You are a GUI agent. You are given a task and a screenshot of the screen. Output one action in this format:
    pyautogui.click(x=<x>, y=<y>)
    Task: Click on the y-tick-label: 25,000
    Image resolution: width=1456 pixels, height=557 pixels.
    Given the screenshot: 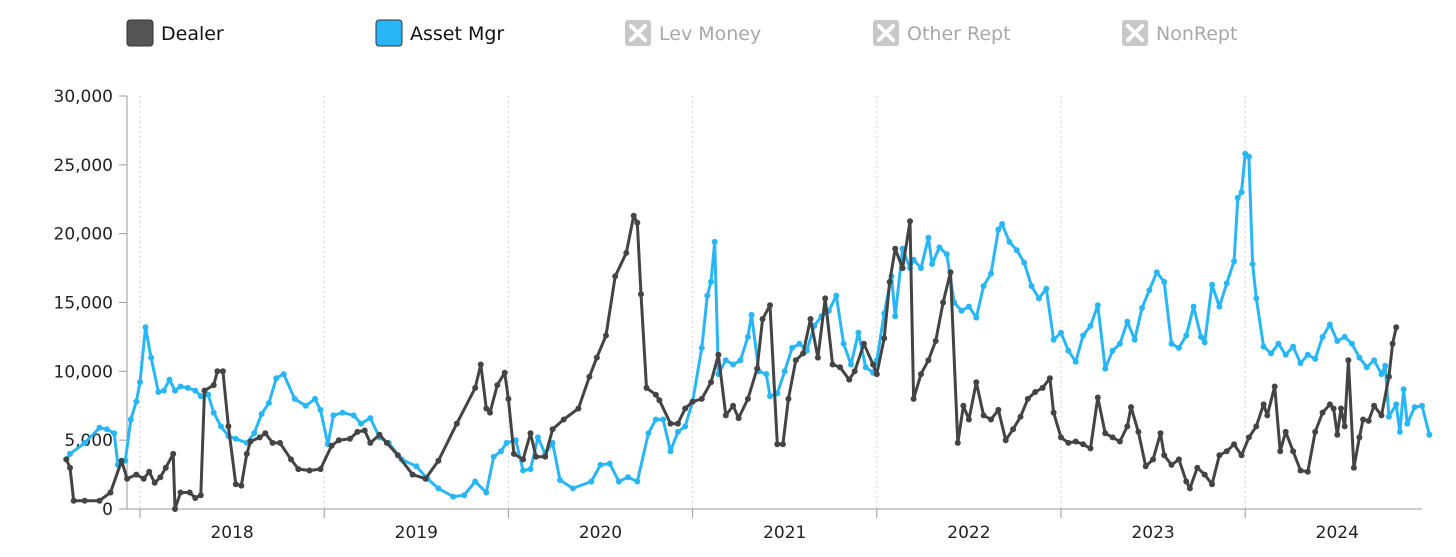 What is the action you would take?
    pyautogui.click(x=83, y=166)
    